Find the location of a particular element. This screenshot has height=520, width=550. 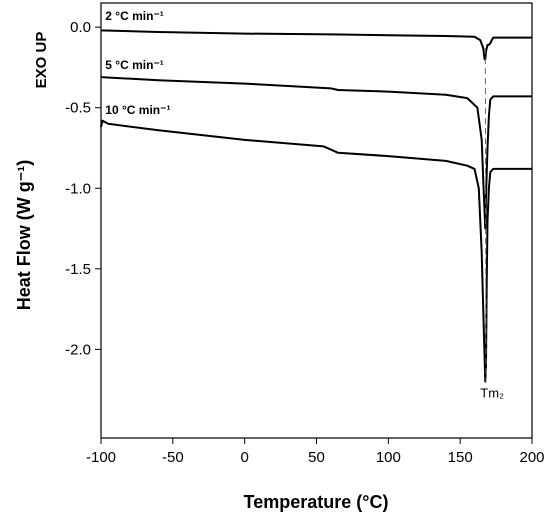

x-axis-title: Temperature (°C) is located at coordinates (316, 502).